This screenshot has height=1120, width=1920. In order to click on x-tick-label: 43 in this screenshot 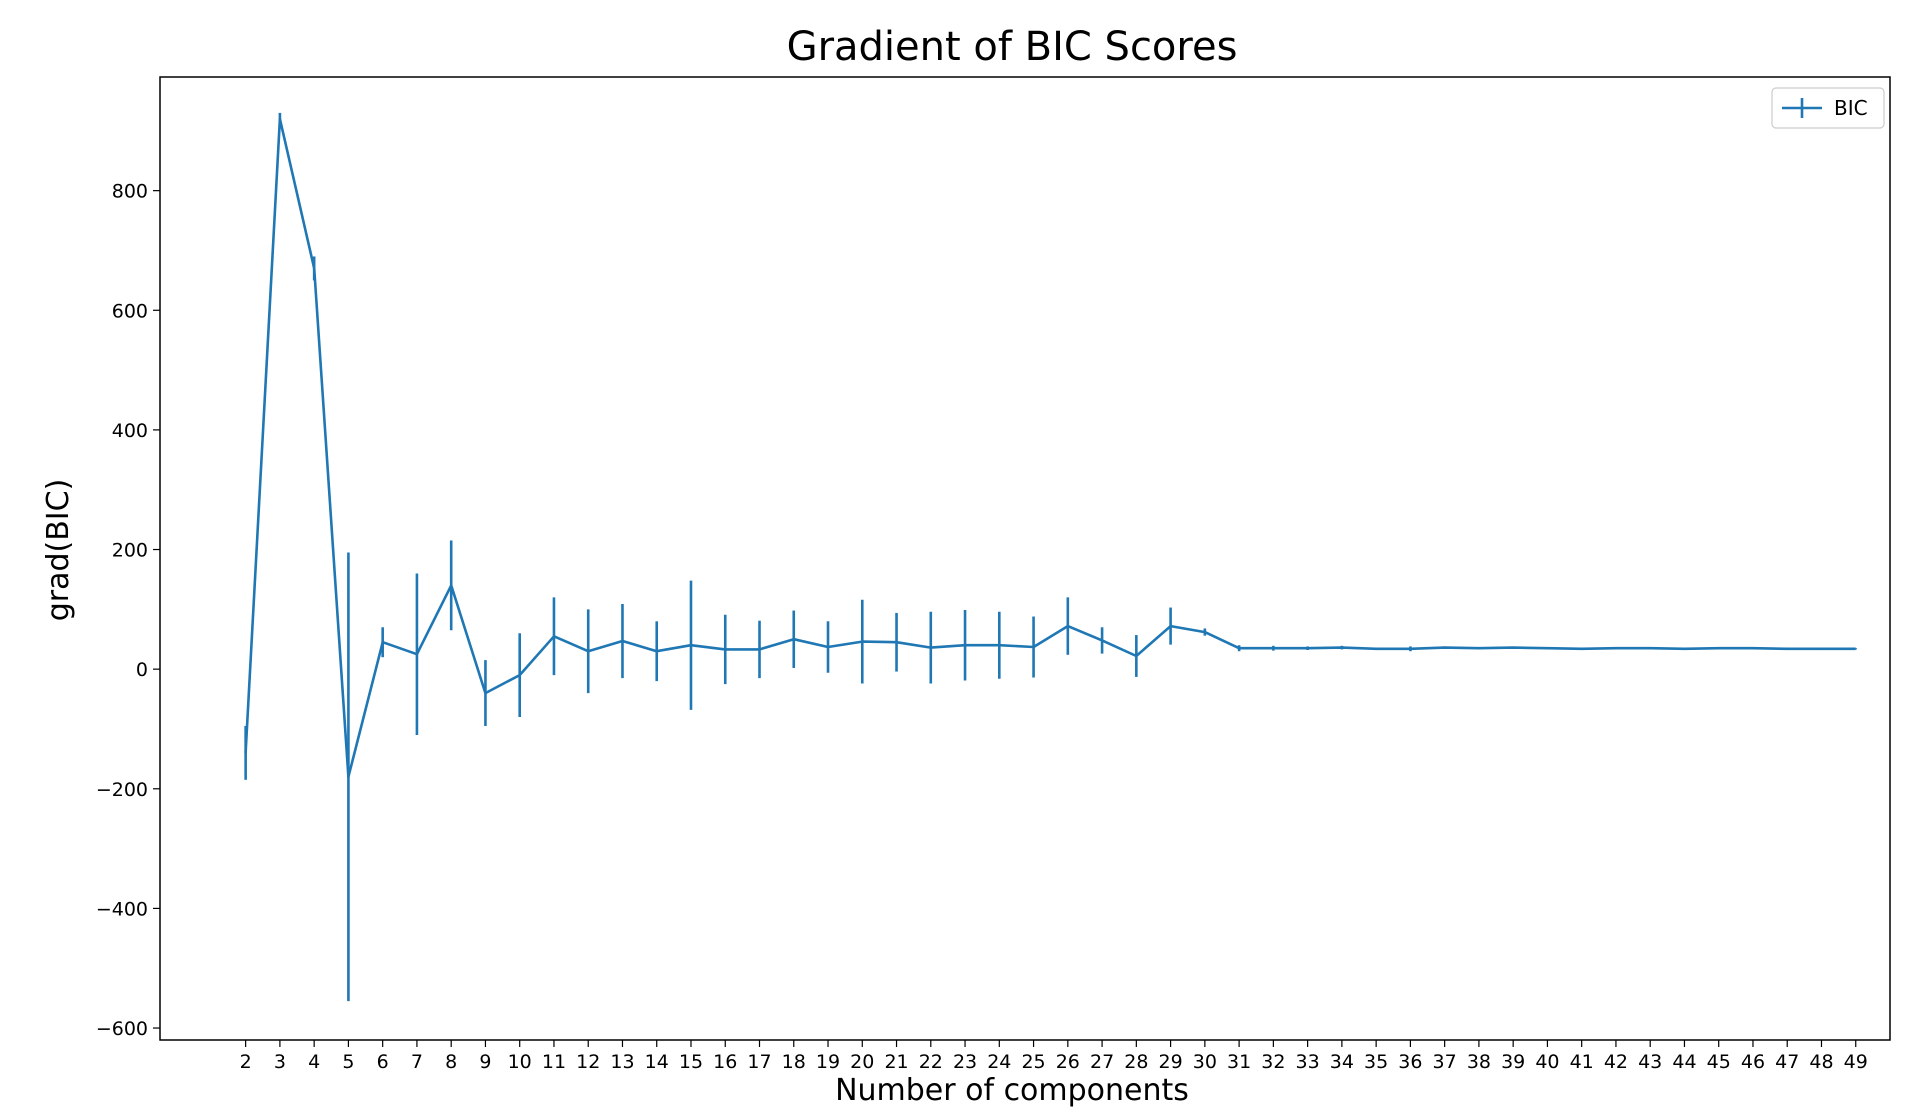, I will do `click(1650, 1062)`.